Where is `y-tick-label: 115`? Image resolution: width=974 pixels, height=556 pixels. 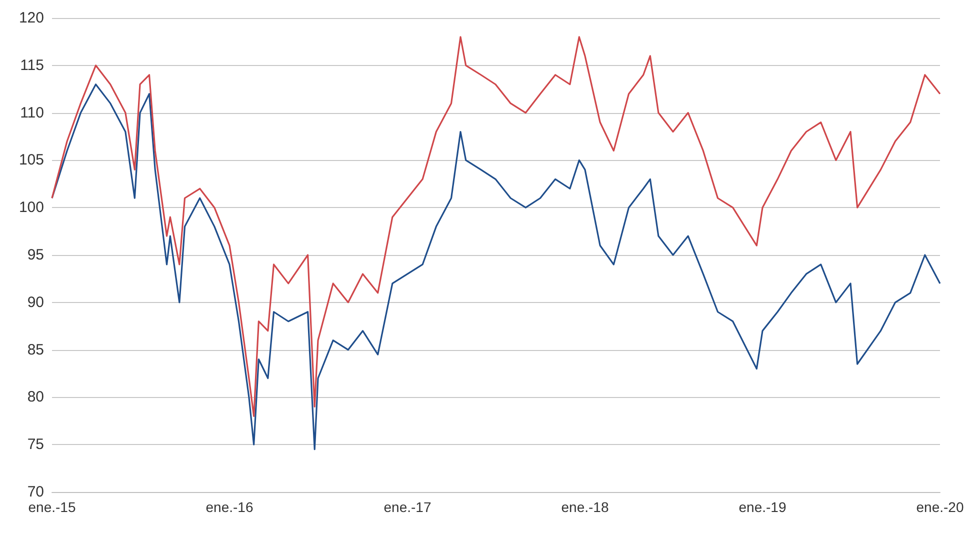
y-tick-label: 115 is located at coordinates (32, 65).